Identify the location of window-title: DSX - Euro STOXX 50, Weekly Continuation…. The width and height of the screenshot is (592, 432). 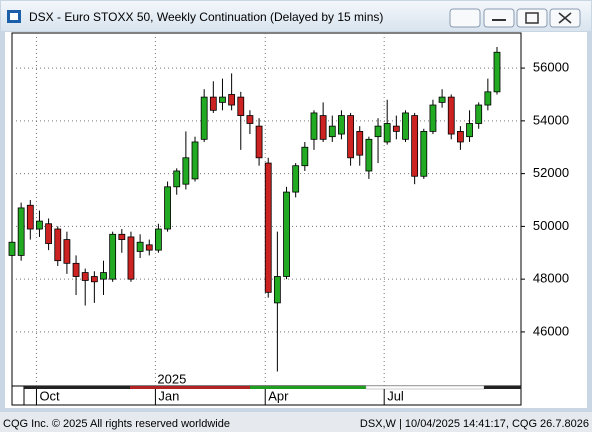
(206, 17).